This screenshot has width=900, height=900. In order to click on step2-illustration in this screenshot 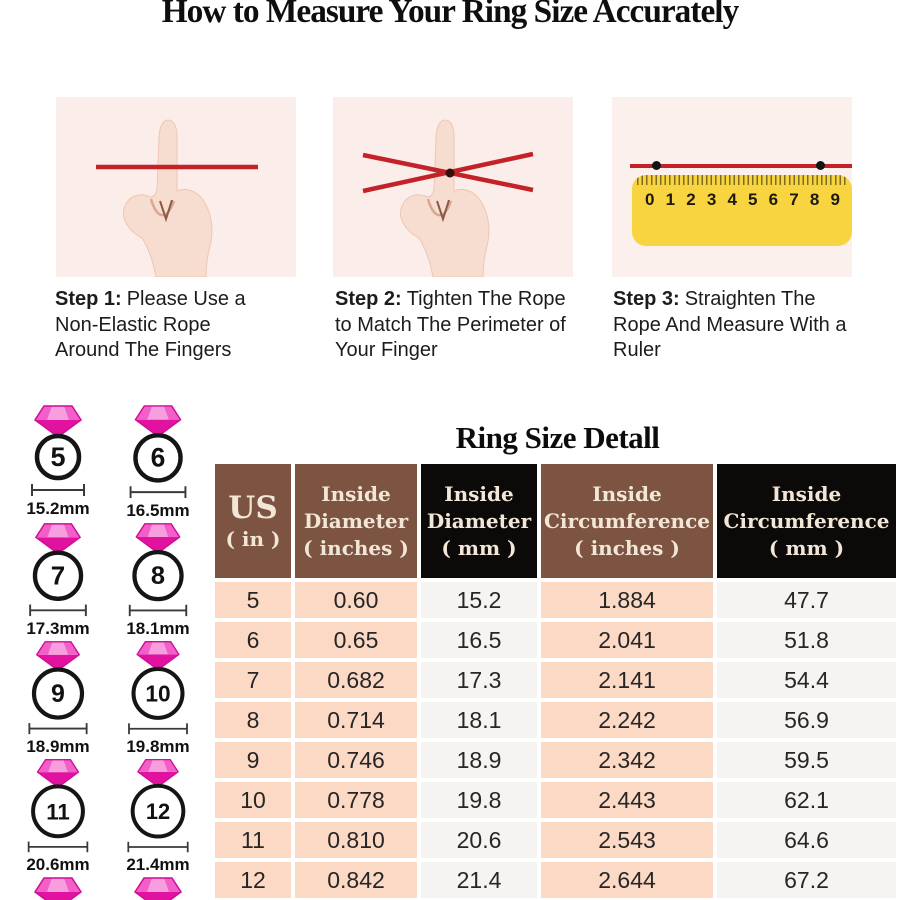, I will do `click(453, 187)`.